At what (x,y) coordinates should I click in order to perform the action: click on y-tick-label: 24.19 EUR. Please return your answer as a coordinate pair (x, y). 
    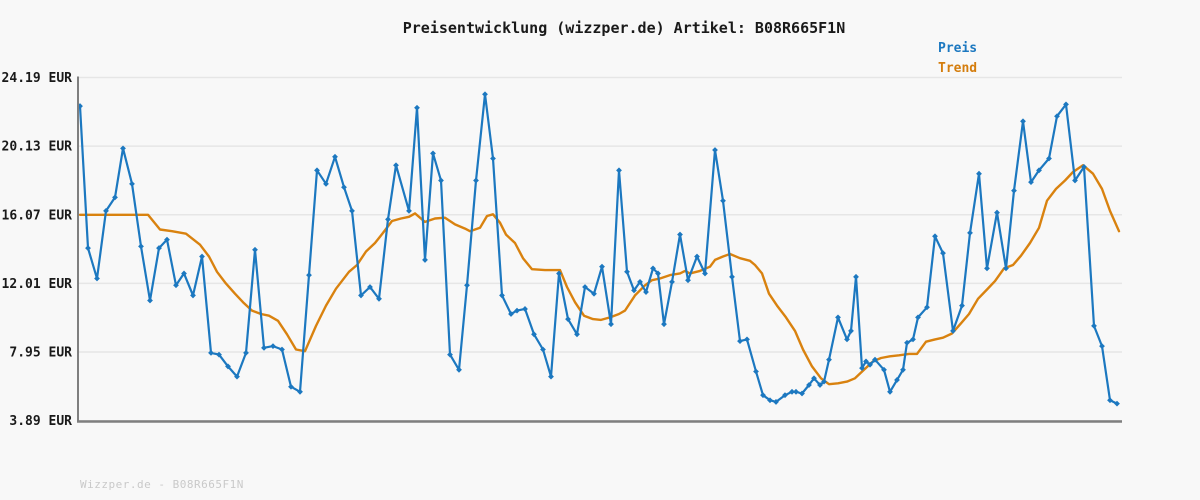
    Looking at the image, I should click on (37, 78).